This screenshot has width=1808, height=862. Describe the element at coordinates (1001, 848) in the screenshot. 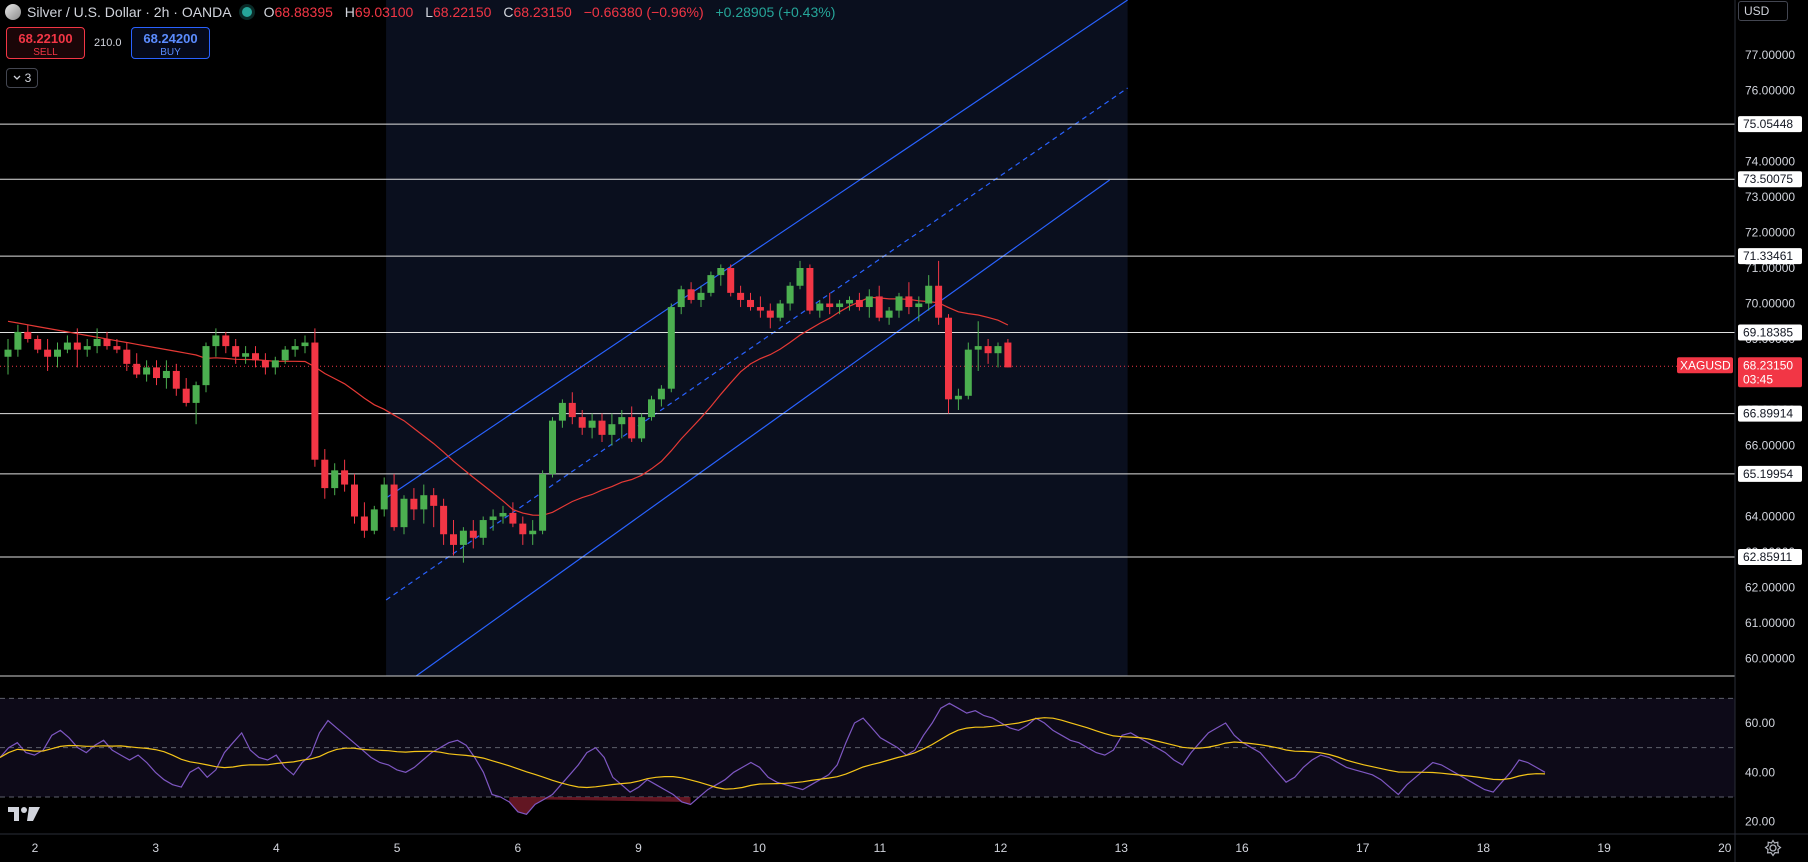

I see `time-tick-label: 12` at that location.